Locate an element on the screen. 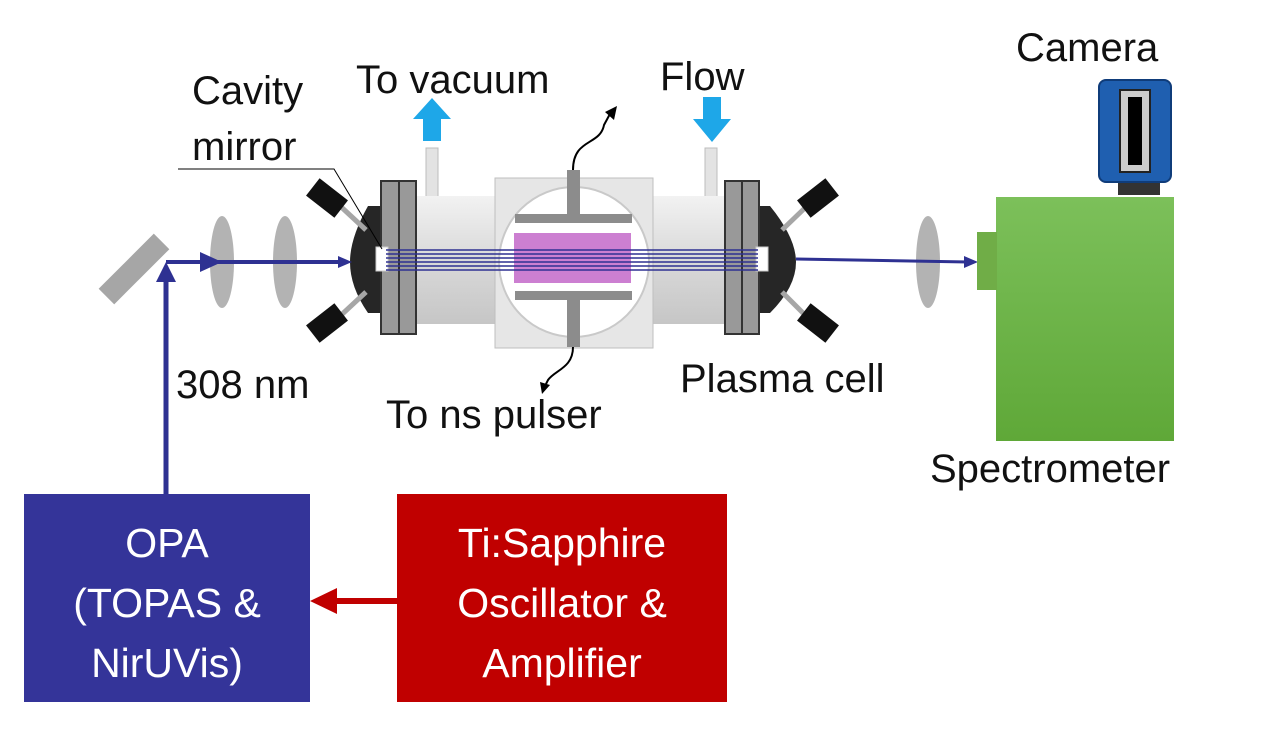 The width and height of the screenshot is (1261, 733). right-adjuster-knob-bottom is located at coordinates (818, 323).